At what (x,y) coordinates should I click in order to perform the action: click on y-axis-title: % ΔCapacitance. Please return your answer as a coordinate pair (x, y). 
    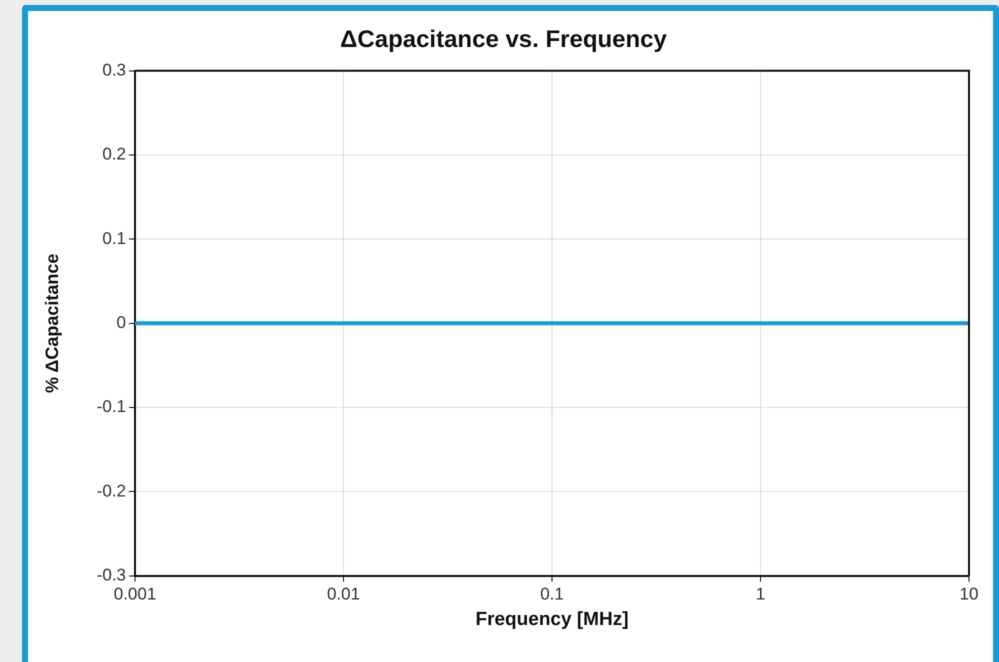
    Looking at the image, I should click on (52, 323).